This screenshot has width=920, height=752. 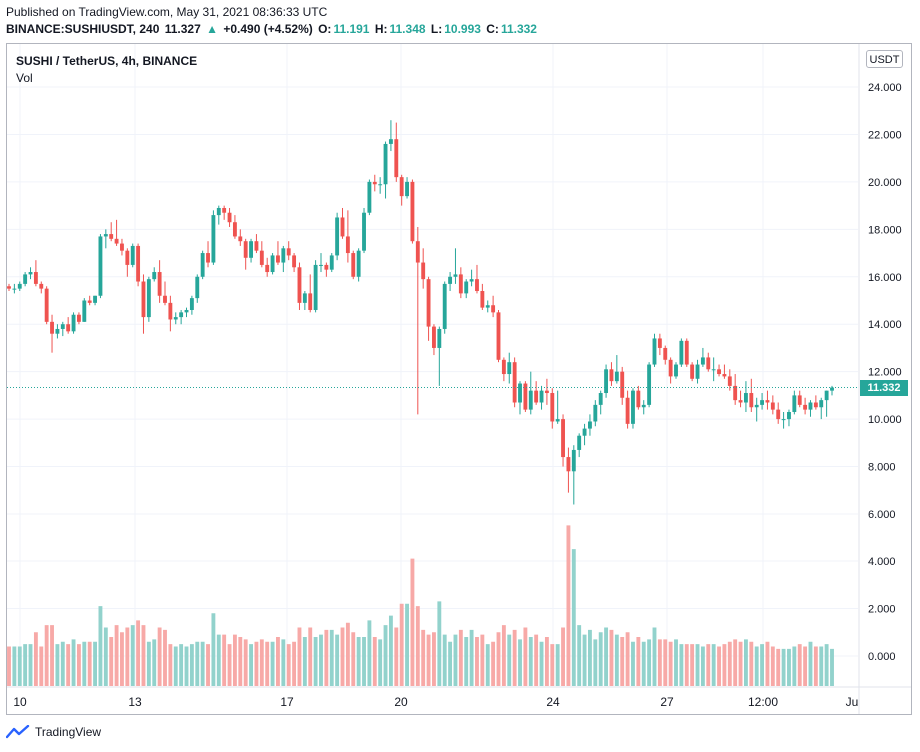 What do you see at coordinates (553, 702) in the screenshot?
I see `time-tick-label: 24` at bounding box center [553, 702].